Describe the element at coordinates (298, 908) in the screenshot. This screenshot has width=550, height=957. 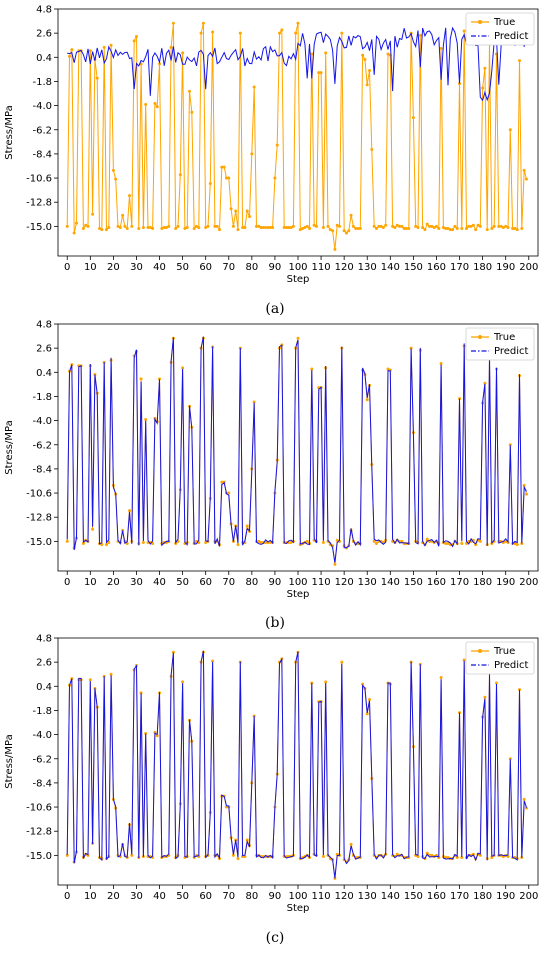
I see `x-axis-label: Step` at that location.